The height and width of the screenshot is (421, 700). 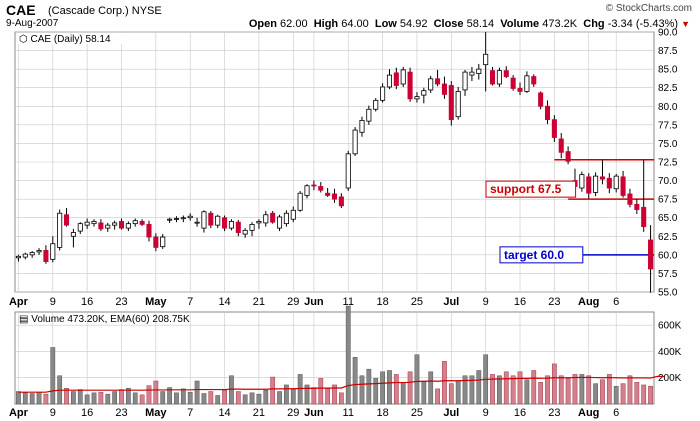 I want to click on ema-line, so click(x=341, y=384).